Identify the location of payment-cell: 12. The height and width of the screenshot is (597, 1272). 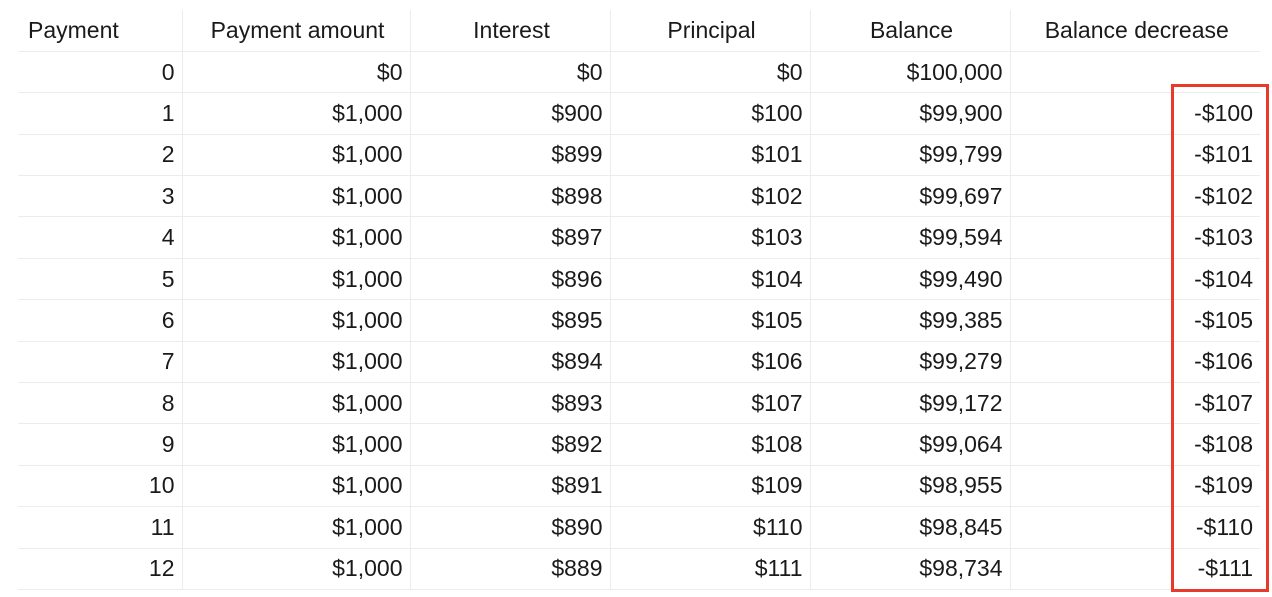
(100, 569).